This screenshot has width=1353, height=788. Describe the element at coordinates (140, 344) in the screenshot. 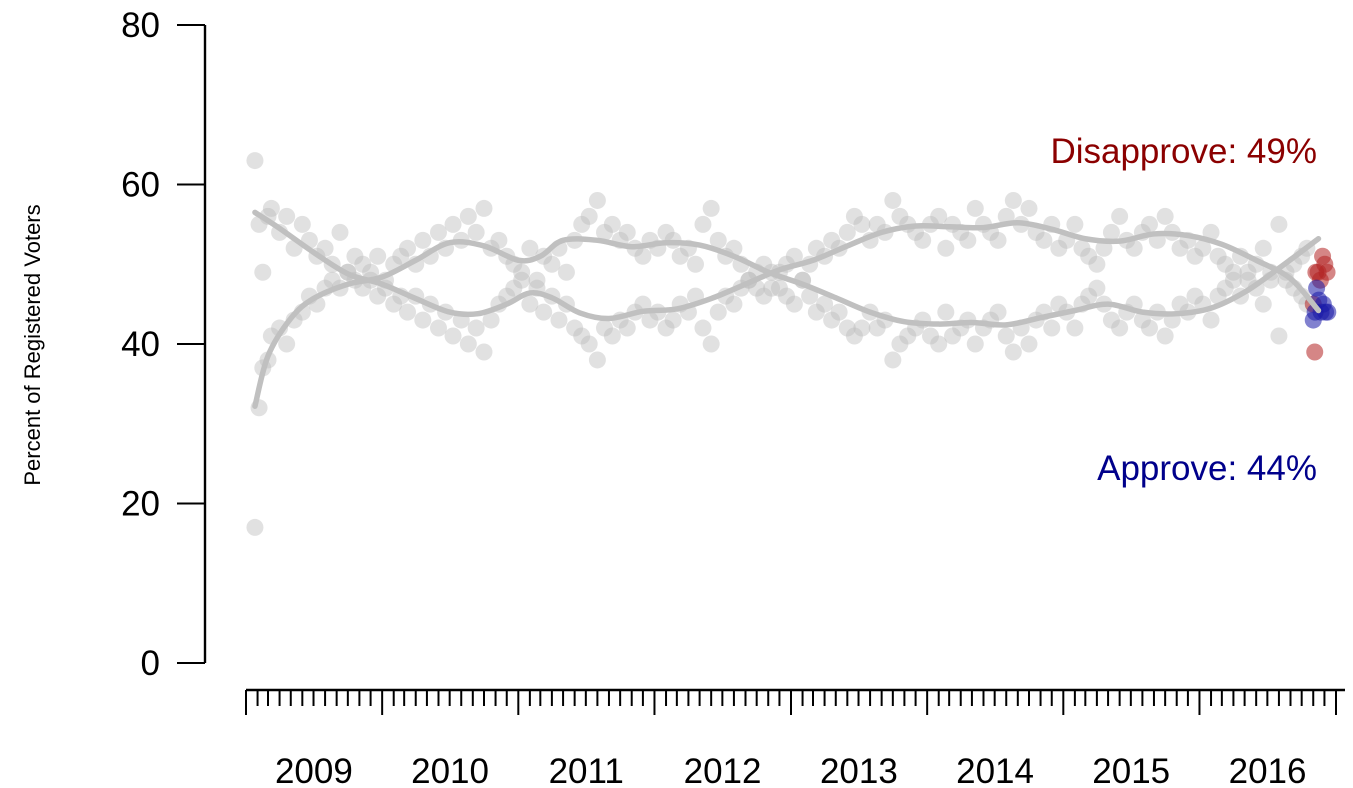

I see `y-tick-label: 40` at that location.